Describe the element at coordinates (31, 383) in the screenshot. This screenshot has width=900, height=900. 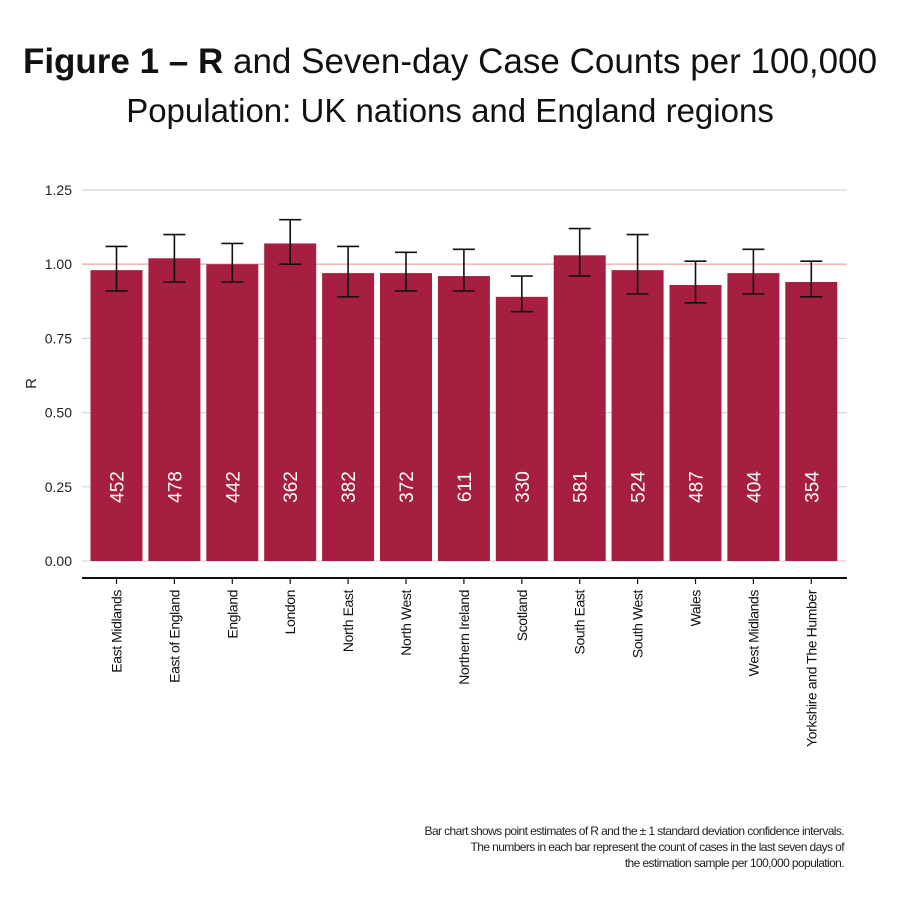
I see `y-axis-label: R` at that location.